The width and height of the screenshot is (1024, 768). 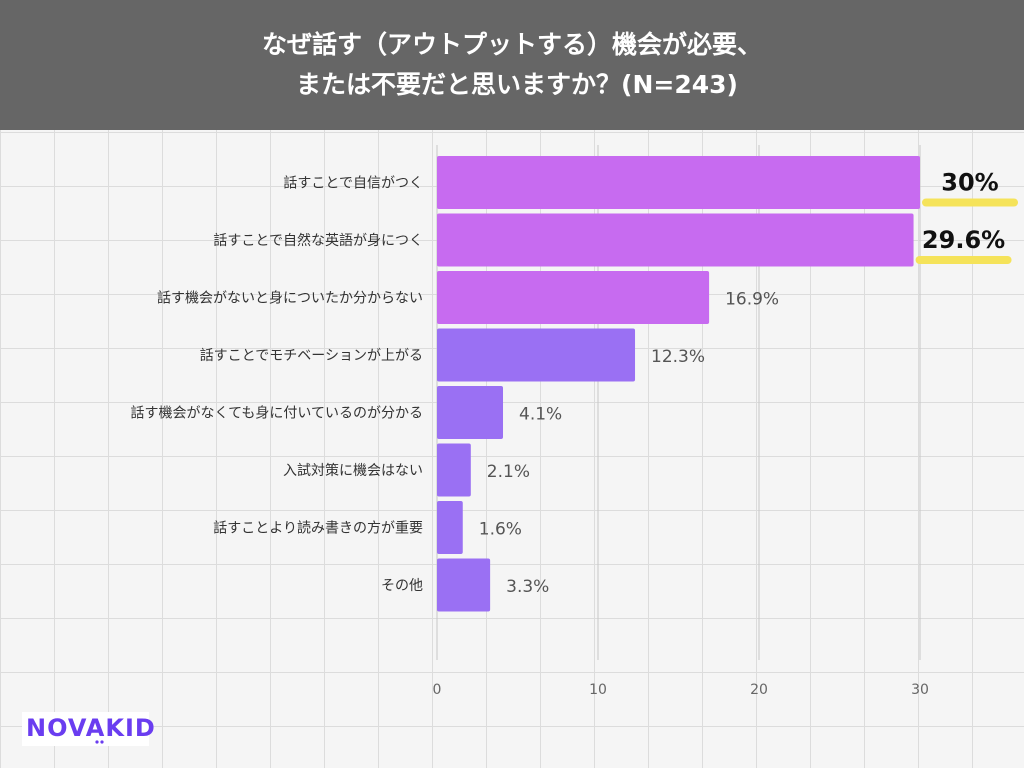 What do you see at coordinates (99, 742) in the screenshot?
I see `logo-rocket-icon` at bounding box center [99, 742].